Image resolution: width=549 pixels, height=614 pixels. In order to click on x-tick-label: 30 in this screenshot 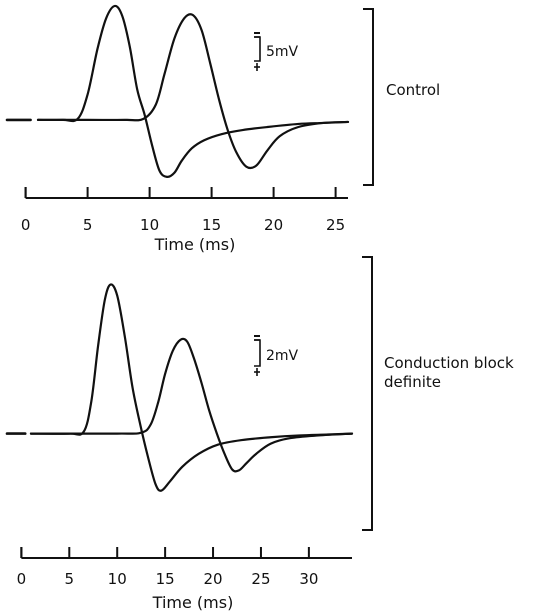, I will do `click(308, 579)`.